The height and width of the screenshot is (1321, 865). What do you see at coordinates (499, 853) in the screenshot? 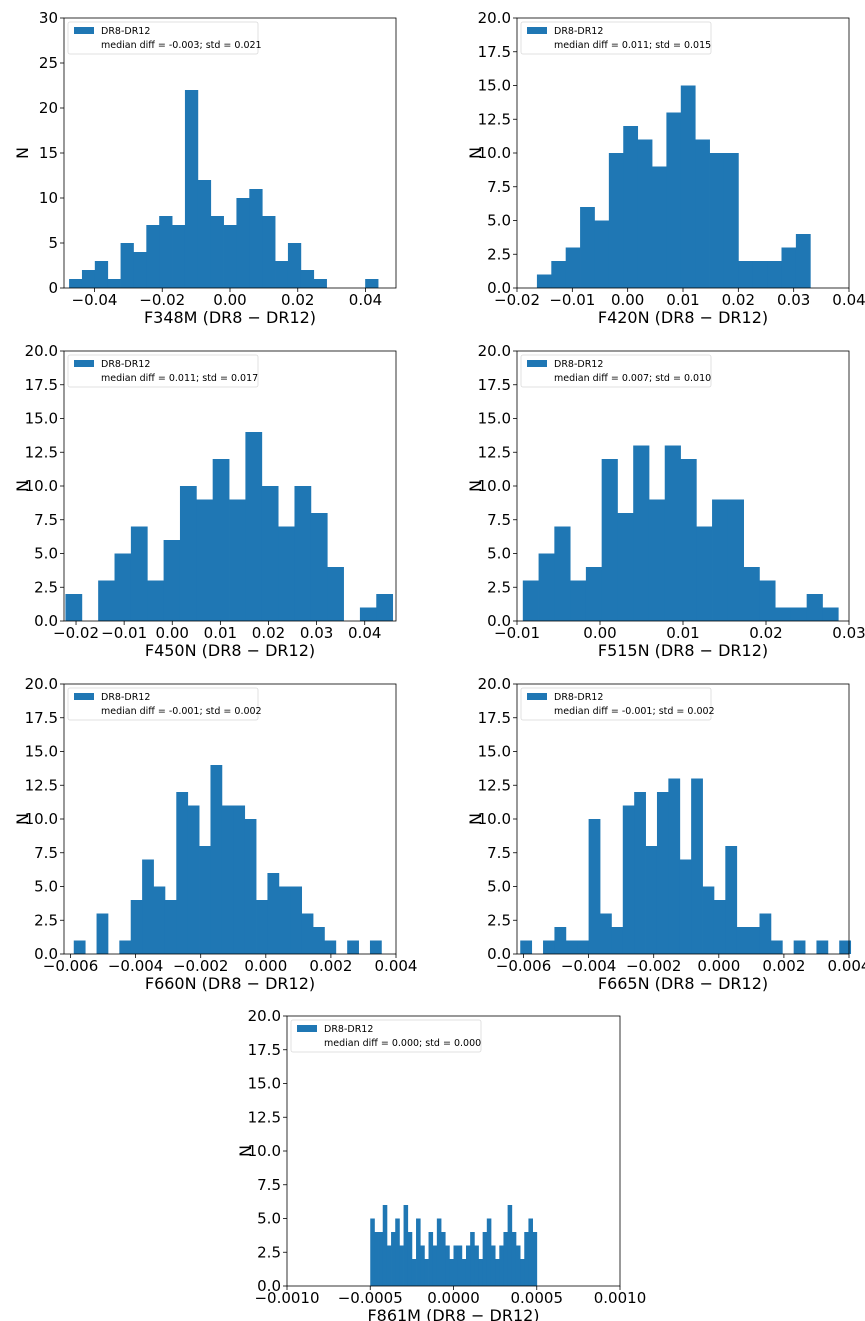
I see `y-tick-label: 7.5` at bounding box center [499, 853].